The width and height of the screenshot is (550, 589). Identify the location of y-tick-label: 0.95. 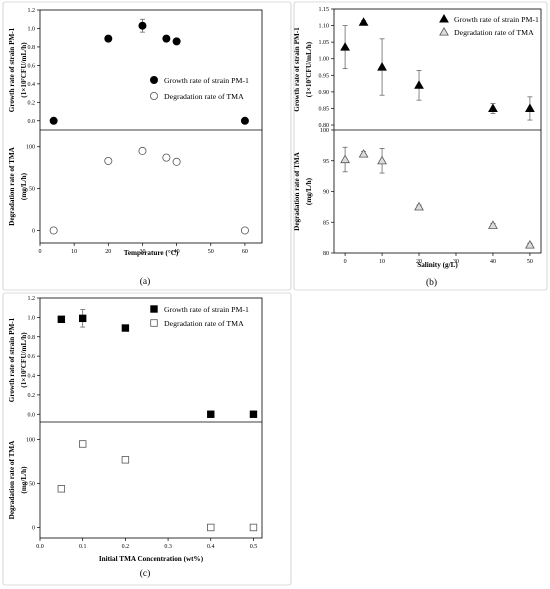
(324, 76).